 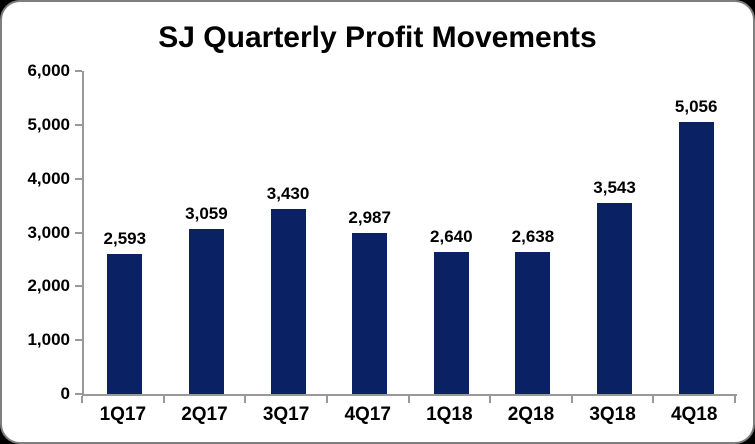 What do you see at coordinates (288, 301) in the screenshot?
I see `bar-3Q17` at bounding box center [288, 301].